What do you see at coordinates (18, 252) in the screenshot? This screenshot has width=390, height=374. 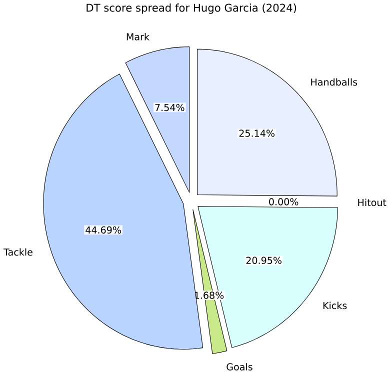 I see `slice-label: Tackle` at bounding box center [18, 252].